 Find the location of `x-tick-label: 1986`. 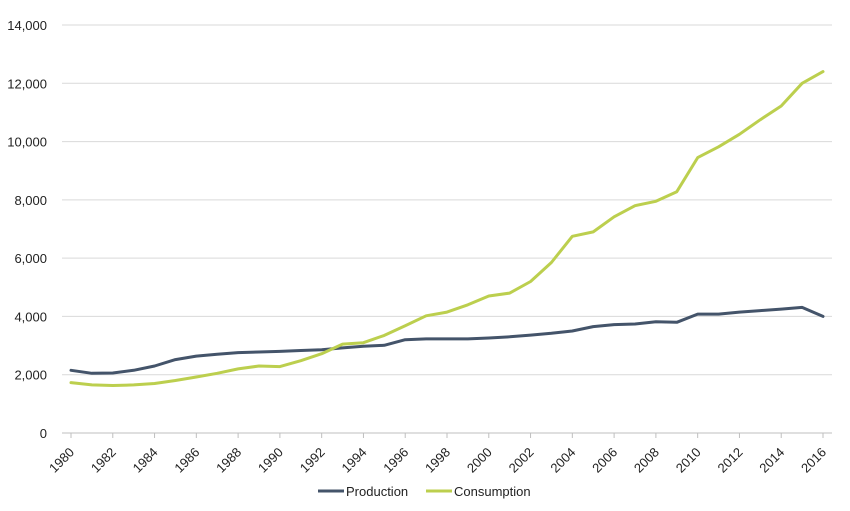

x-tick-label: 1986 is located at coordinates (186, 460).